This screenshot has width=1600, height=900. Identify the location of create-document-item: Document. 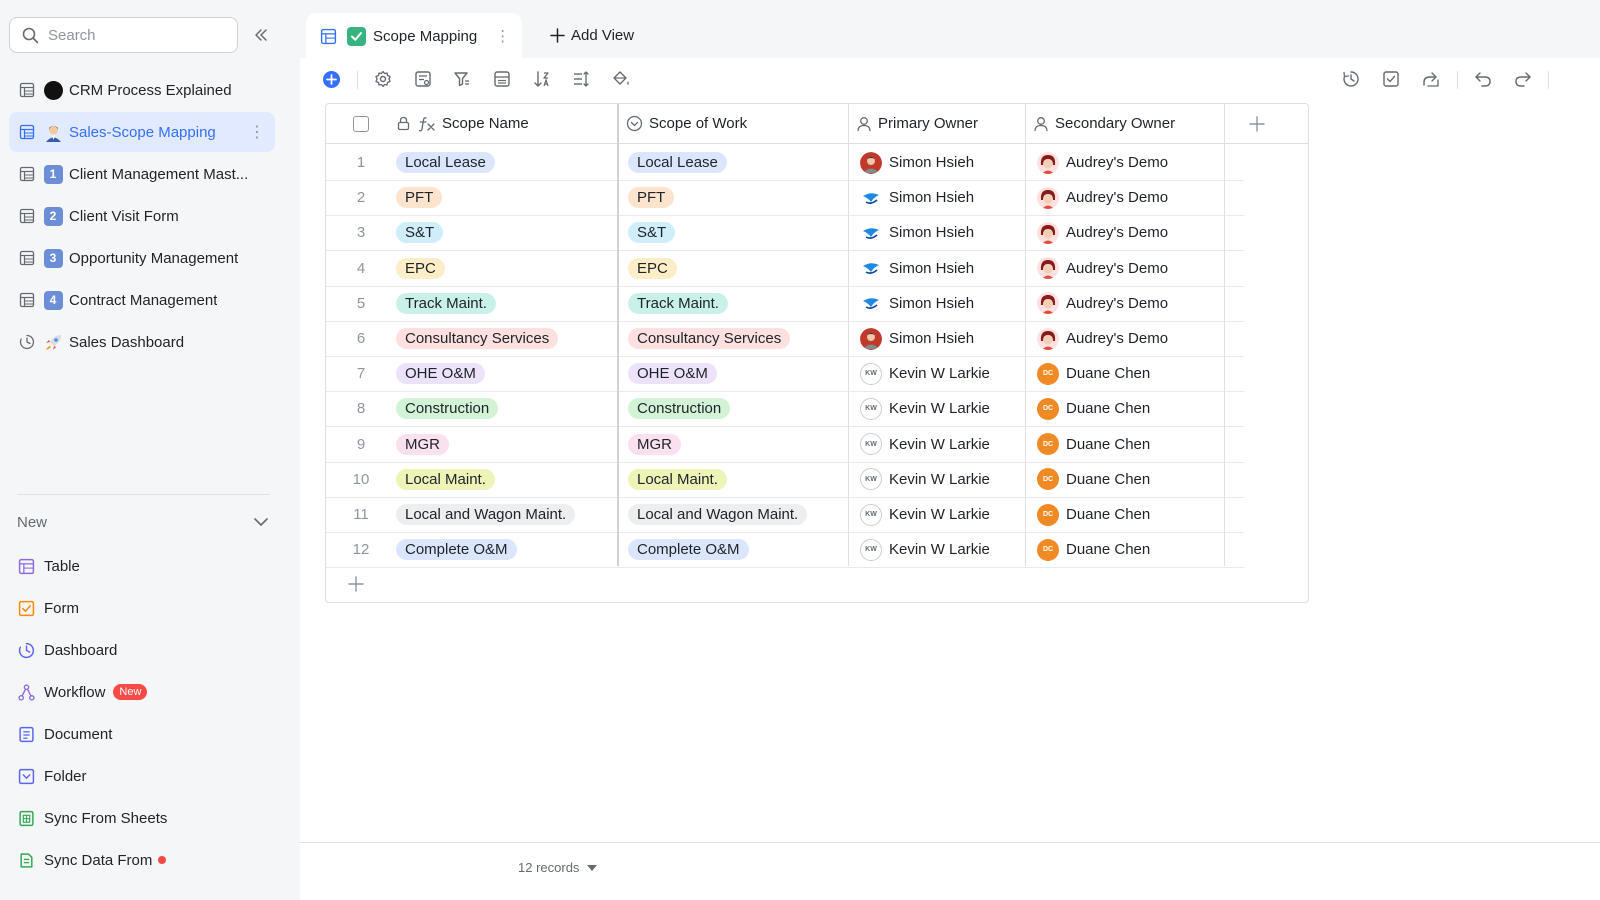
(65, 734).